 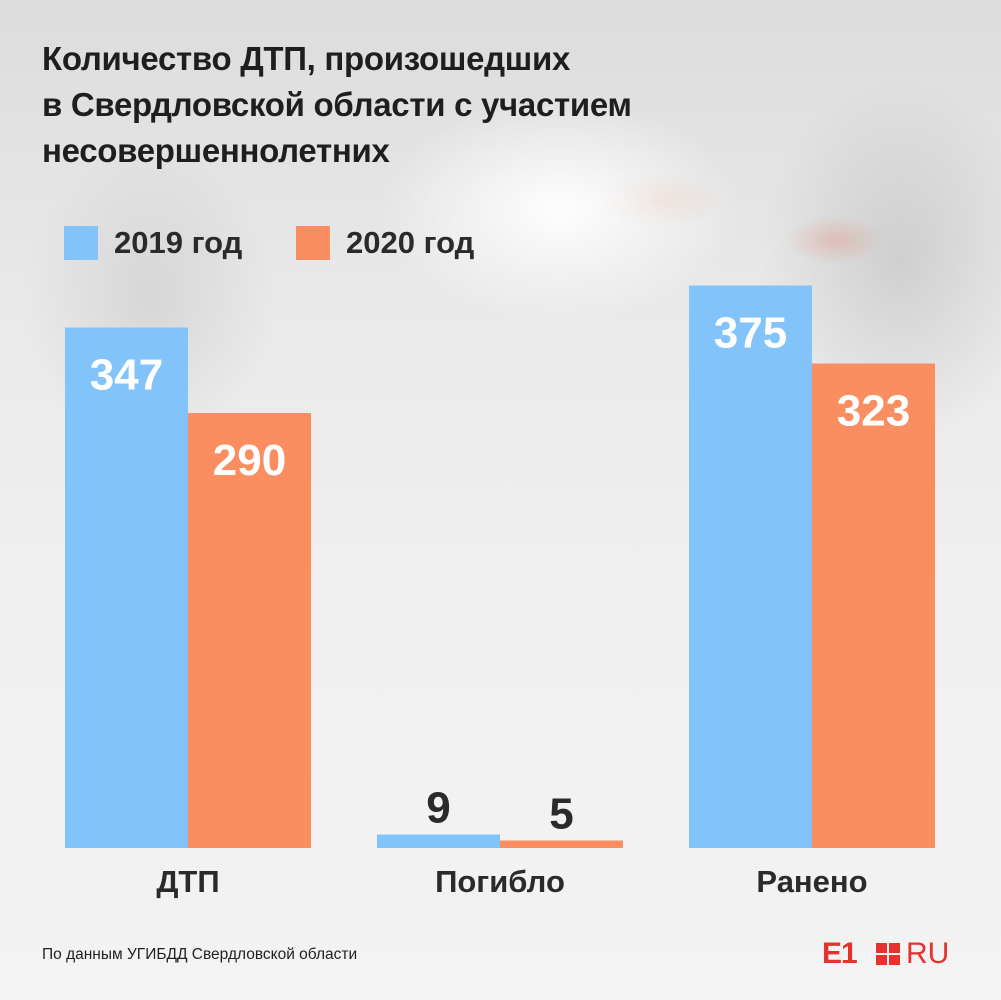 What do you see at coordinates (178, 242) in the screenshot?
I see `legend-label-2019: 2019 год` at bounding box center [178, 242].